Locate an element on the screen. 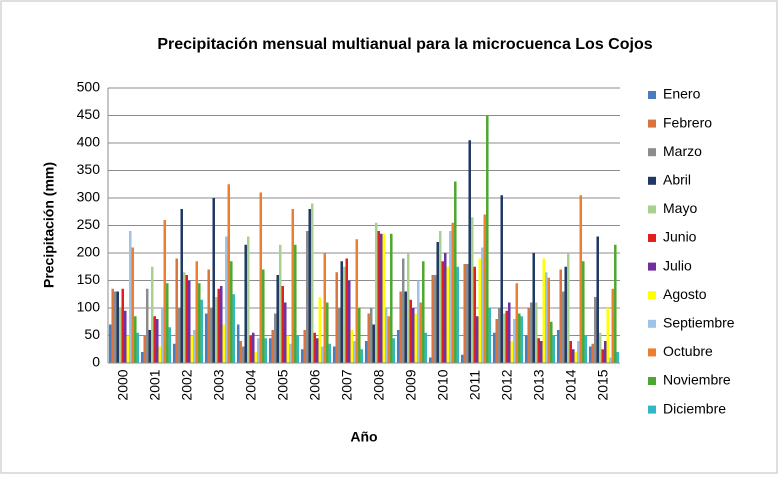 This screenshot has height=479, width=778. x-tick-label: 2015 is located at coordinates (603, 384).